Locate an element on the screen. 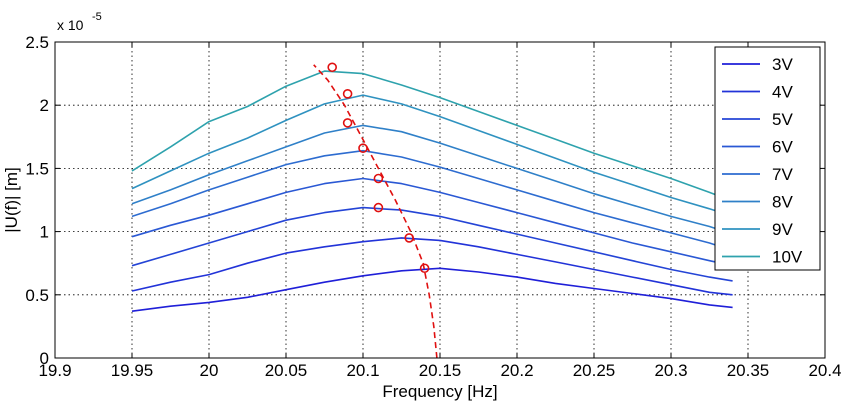  y-tick-label: 0 is located at coordinates (44, 358).